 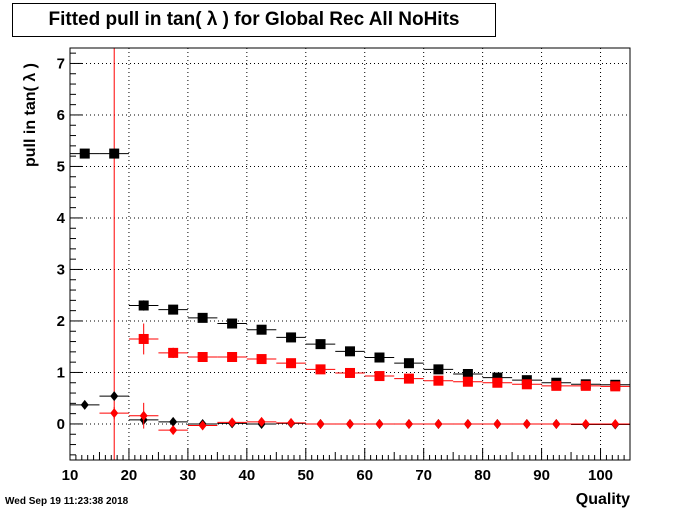 I want to click on x-tick-label: 30, so click(x=188, y=475).